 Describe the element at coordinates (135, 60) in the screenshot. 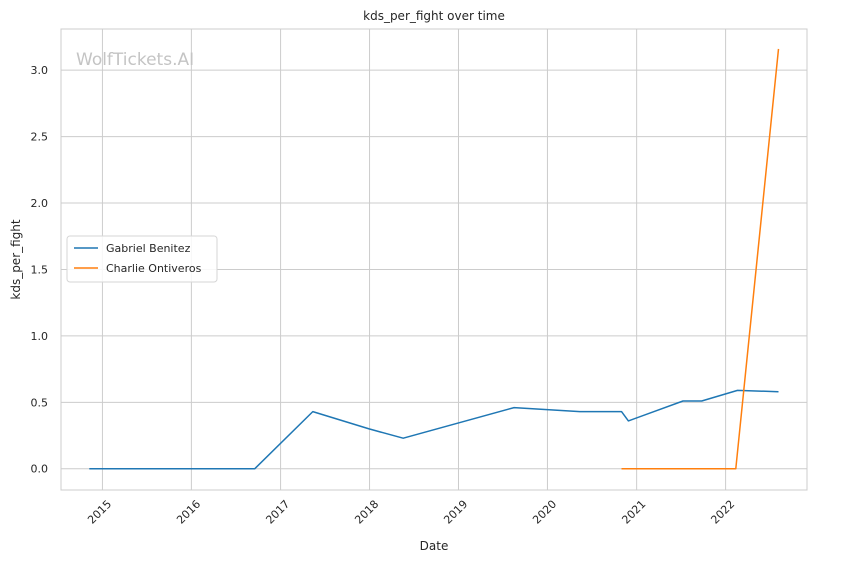

I see `watermark-text: WolfTickets.AI` at that location.